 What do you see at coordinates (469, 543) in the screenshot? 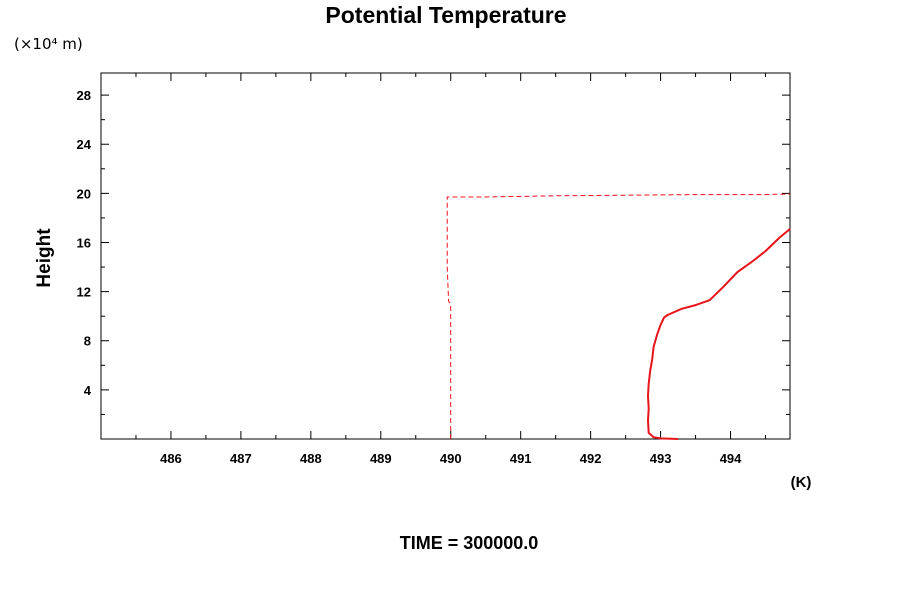
I see `time-footer: TIME = 300000.0` at bounding box center [469, 543].